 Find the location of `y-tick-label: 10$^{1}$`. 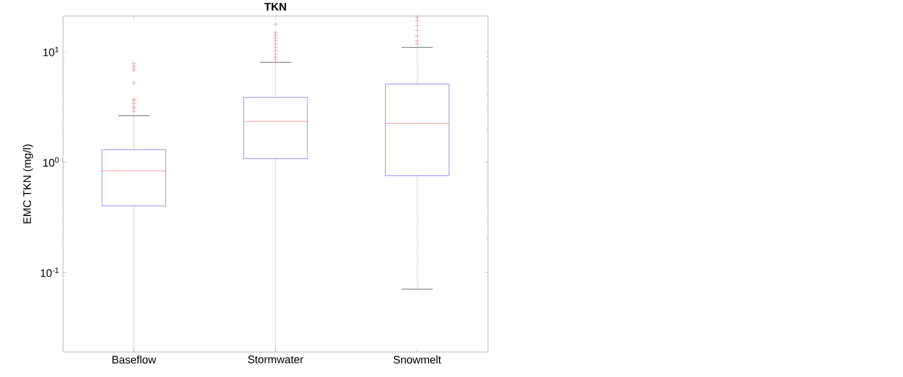

y-tick-label: 10$^{1}$ is located at coordinates (51, 51).